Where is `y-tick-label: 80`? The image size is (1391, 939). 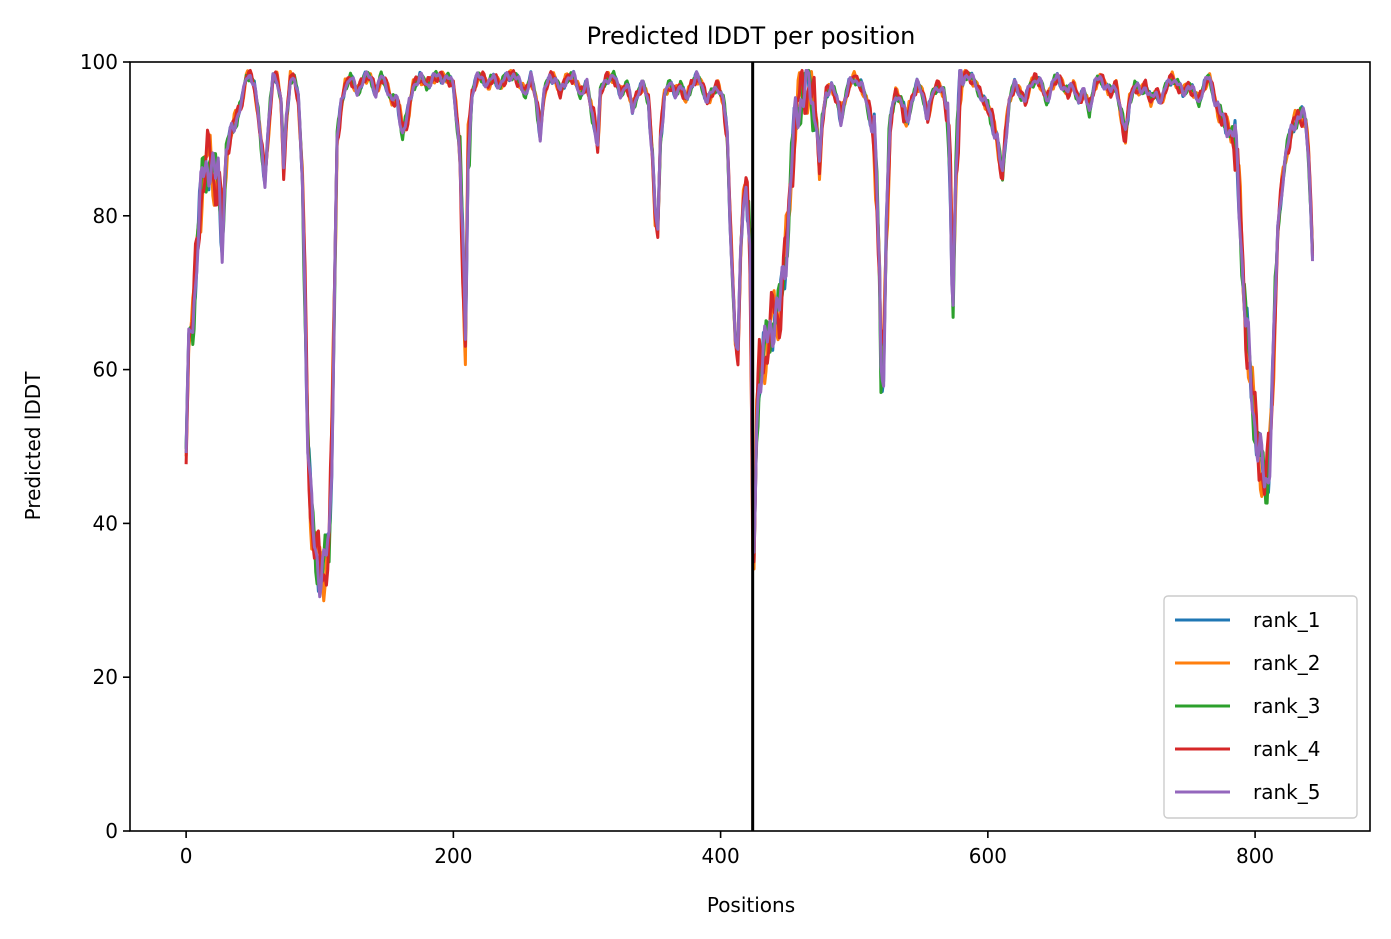
y-tick-label: 80 is located at coordinates (105, 216).